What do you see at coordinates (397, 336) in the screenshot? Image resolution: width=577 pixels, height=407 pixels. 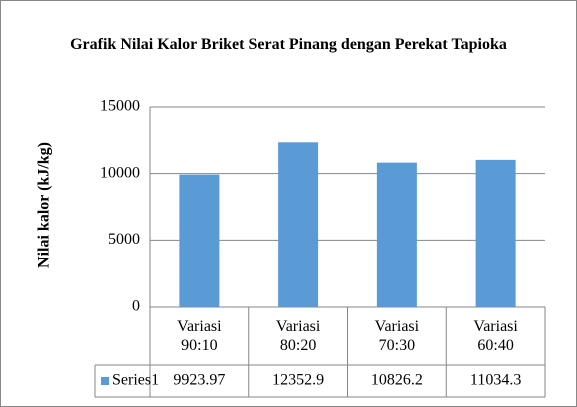 I see `x-tick-label: Variasi 70:30` at bounding box center [397, 336].